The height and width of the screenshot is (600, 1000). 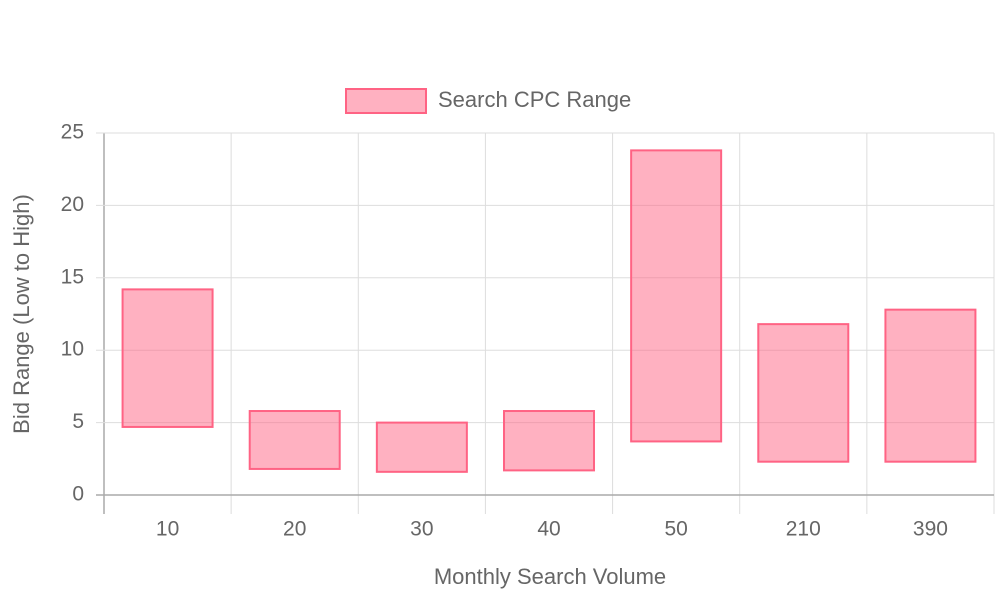 I want to click on legend-swatch, so click(x=386, y=101).